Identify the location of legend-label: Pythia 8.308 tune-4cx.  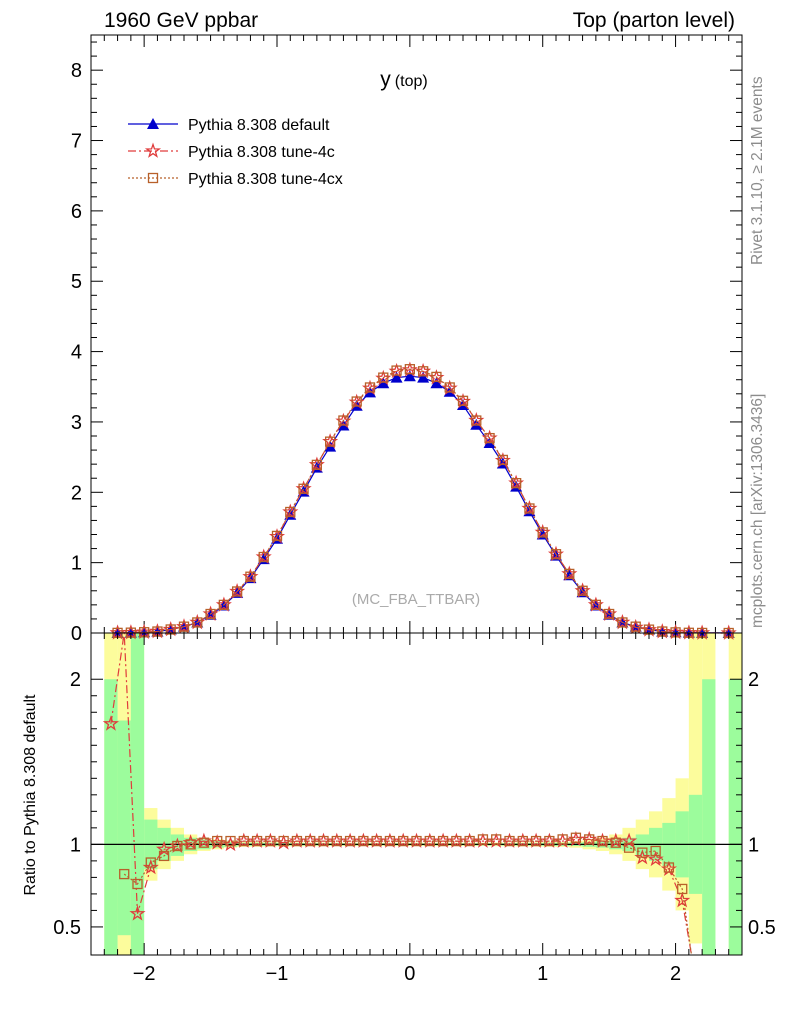
(265, 179).